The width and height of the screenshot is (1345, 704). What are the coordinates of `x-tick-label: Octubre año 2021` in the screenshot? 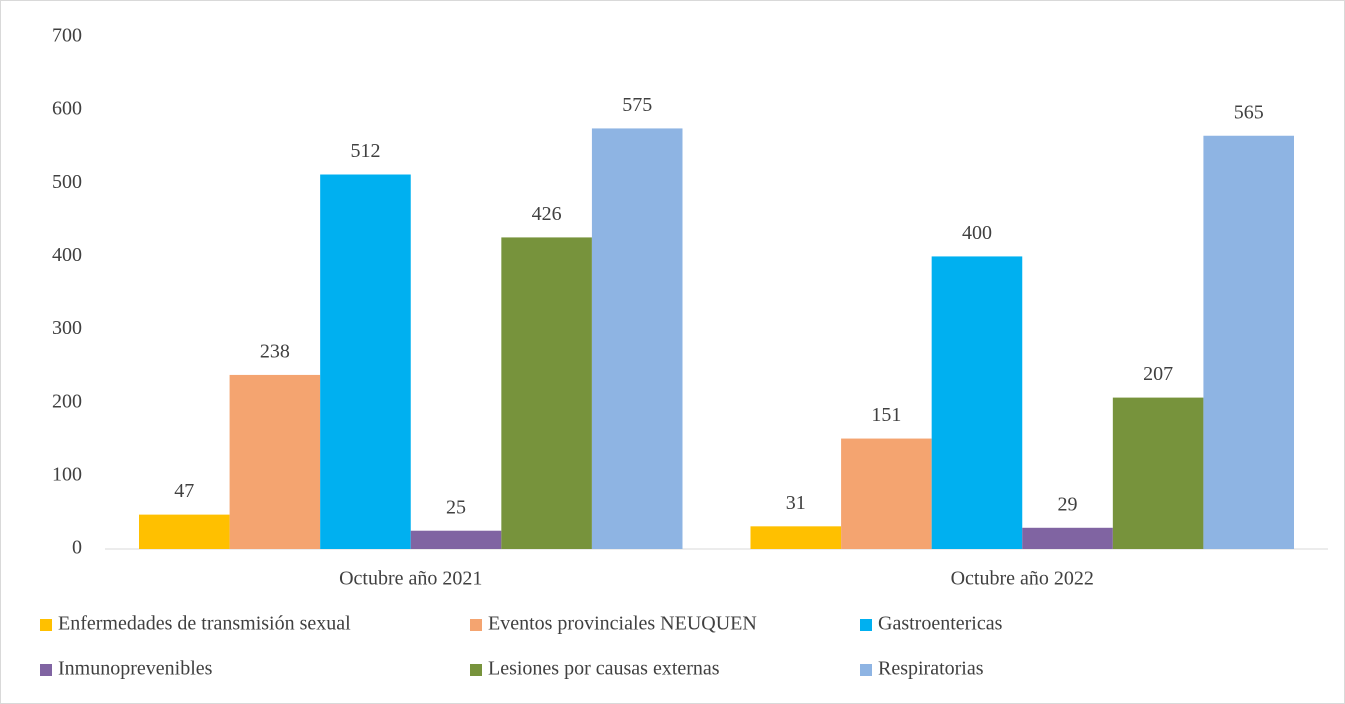 It's located at (410, 579).